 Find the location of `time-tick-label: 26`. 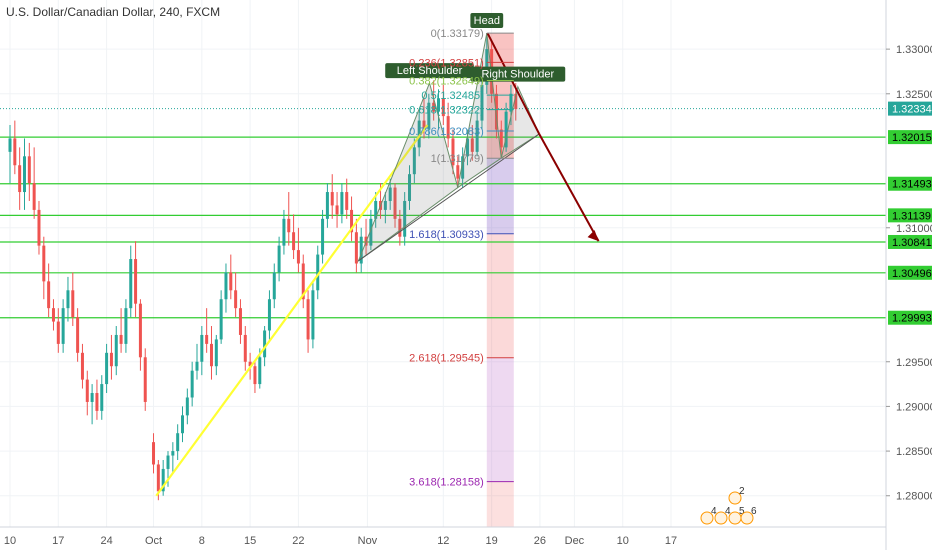

time-tick-label: 26 is located at coordinates (540, 541).